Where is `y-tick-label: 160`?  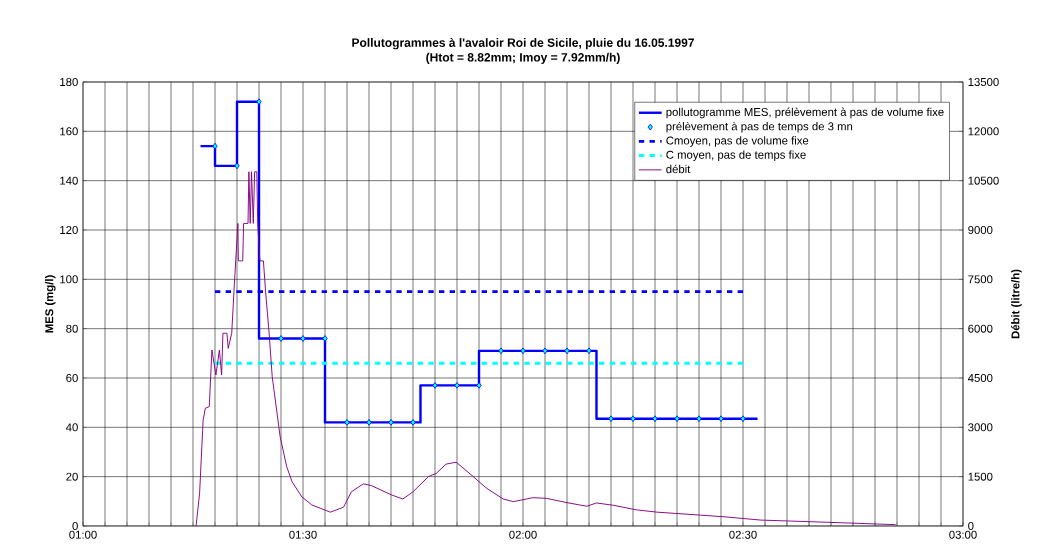 y-tick-label: 160 is located at coordinates (69, 131).